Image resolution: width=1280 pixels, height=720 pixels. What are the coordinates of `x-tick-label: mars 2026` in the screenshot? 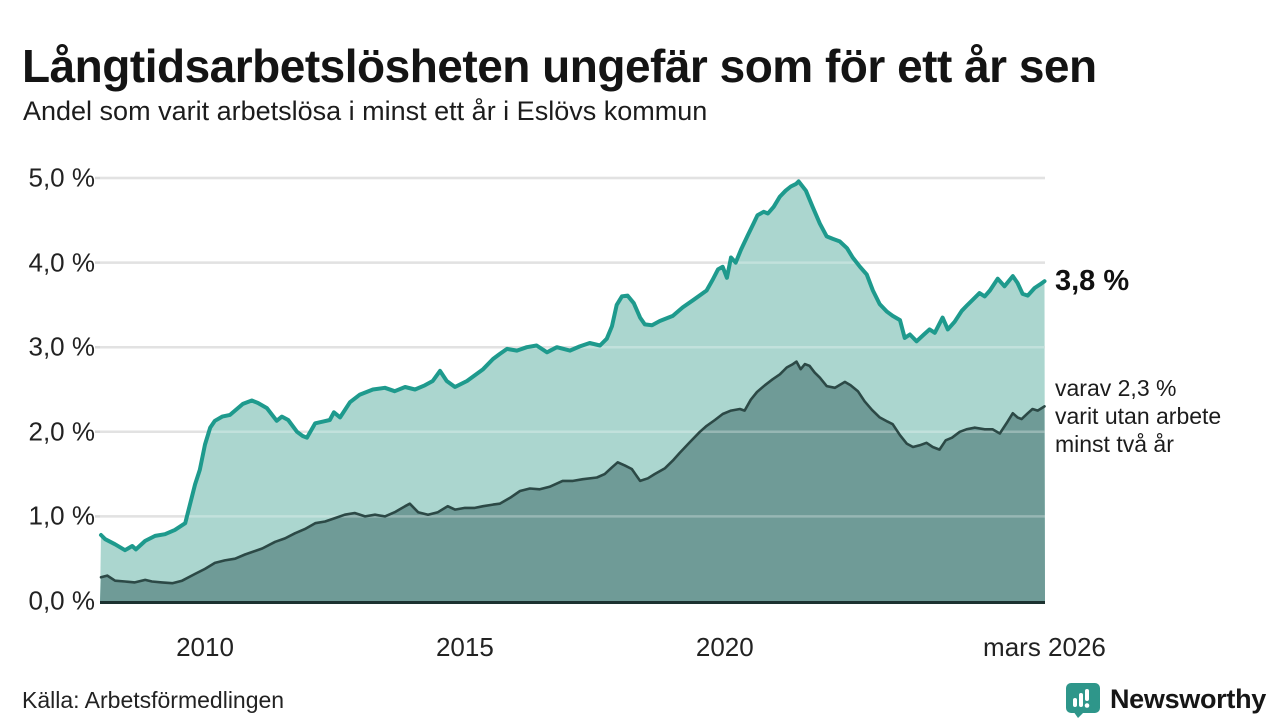 It's located at (1044, 647).